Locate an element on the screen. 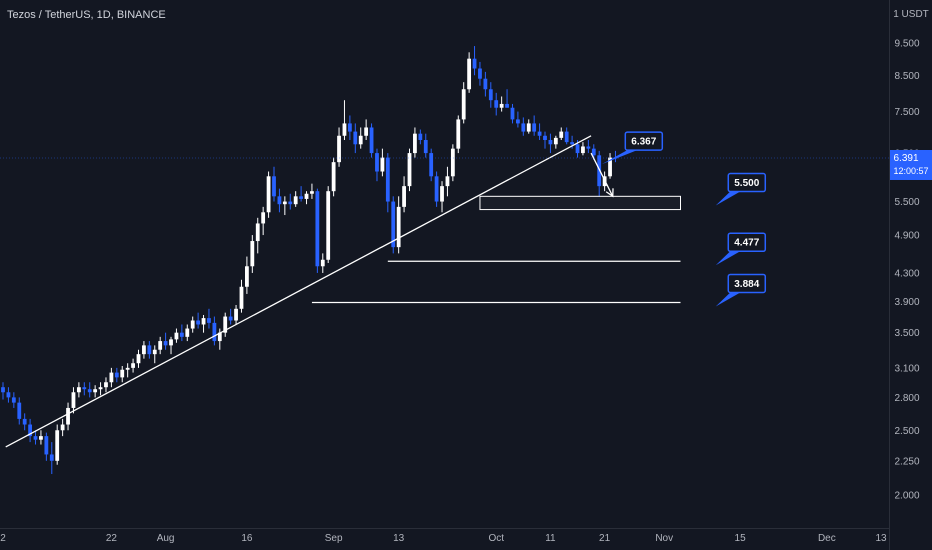 The width and height of the screenshot is (932, 550). callout-label: 5.500 is located at coordinates (746, 183).